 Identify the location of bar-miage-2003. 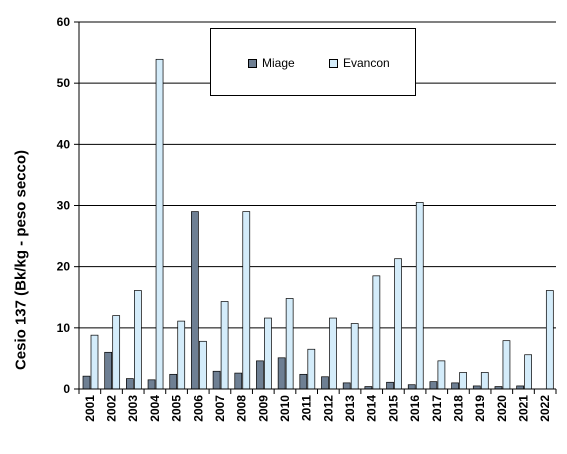
(130, 384).